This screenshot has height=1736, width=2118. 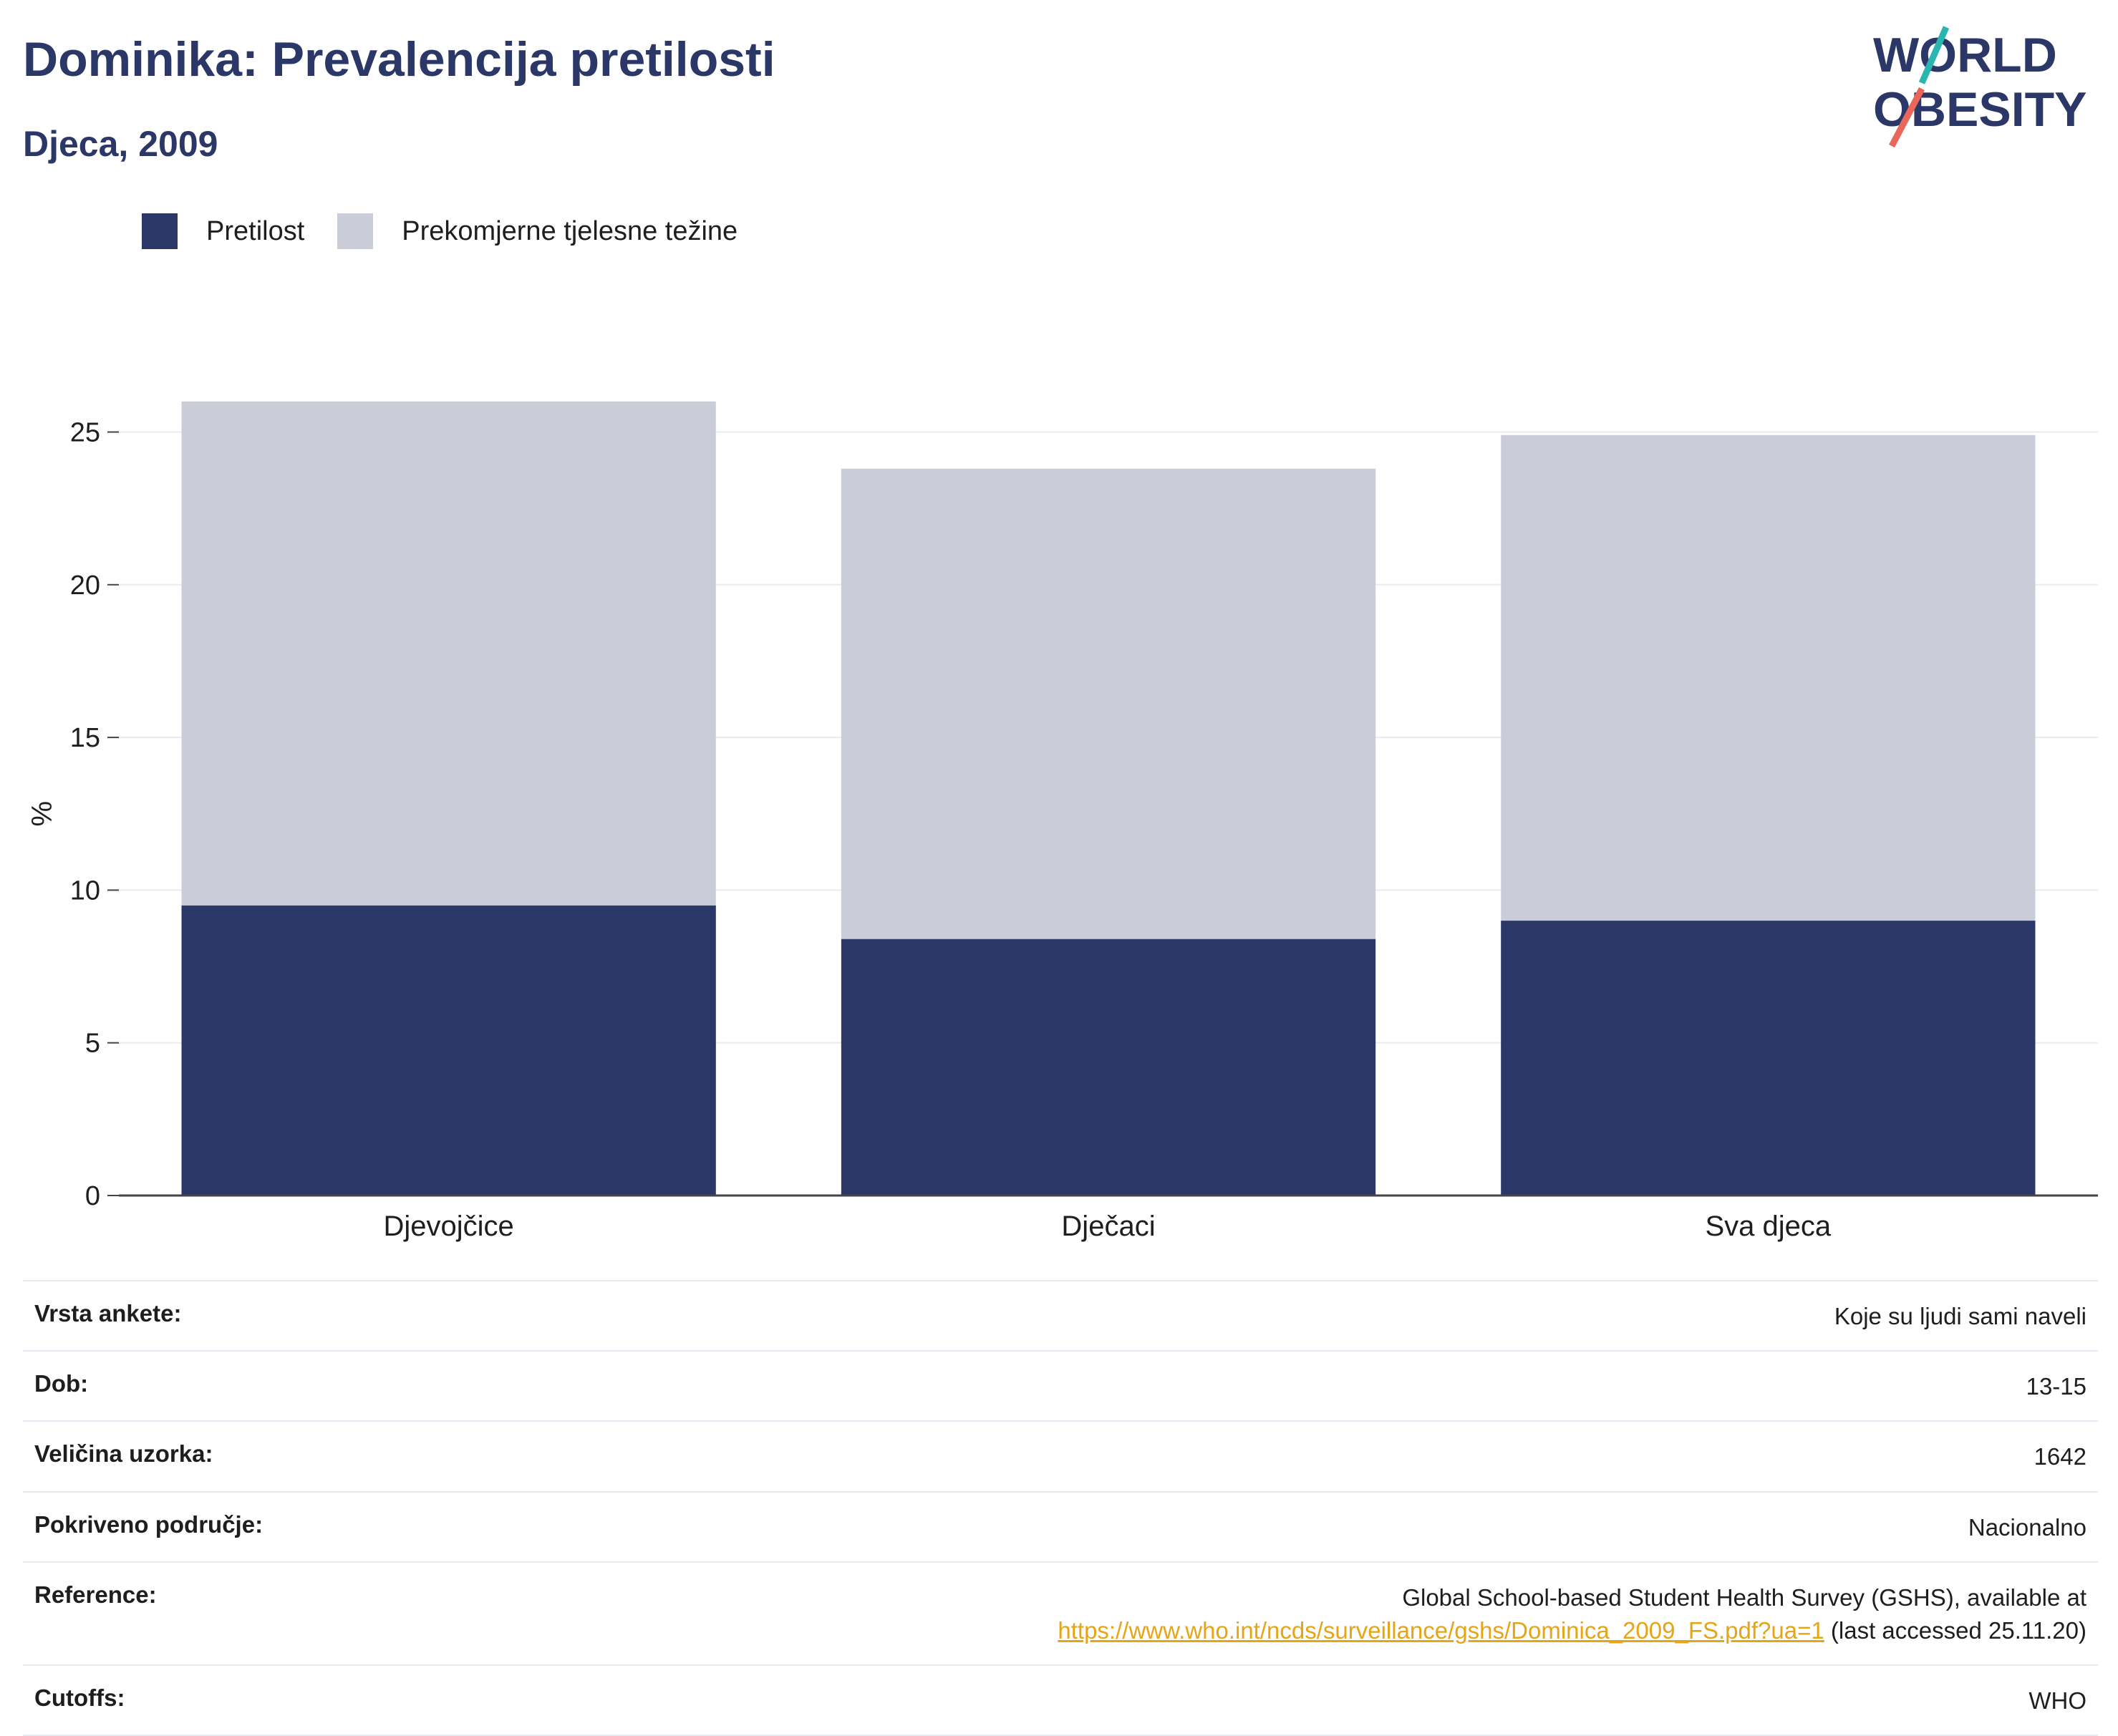 What do you see at coordinates (42, 814) in the screenshot?
I see `y-axis-label: %` at bounding box center [42, 814].